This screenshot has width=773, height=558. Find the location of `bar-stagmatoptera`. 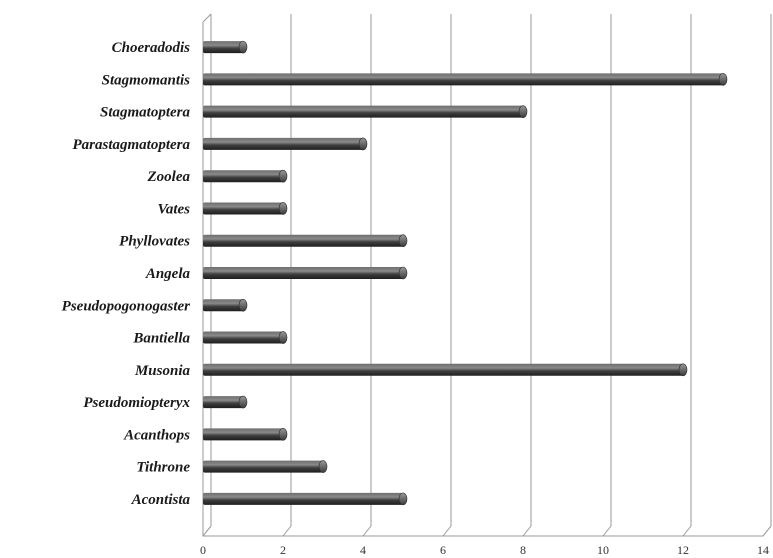

bar-stagmatoptera is located at coordinates (365, 111).